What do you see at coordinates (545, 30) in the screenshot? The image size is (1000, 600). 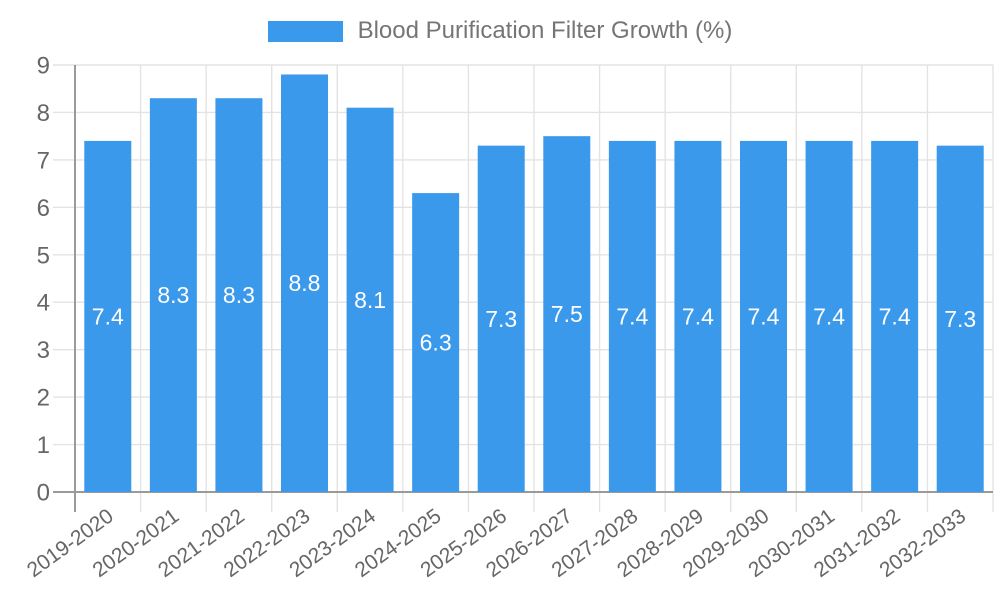 I see `legend-label: Blood Purification Filter Growth (%)` at bounding box center [545, 30].